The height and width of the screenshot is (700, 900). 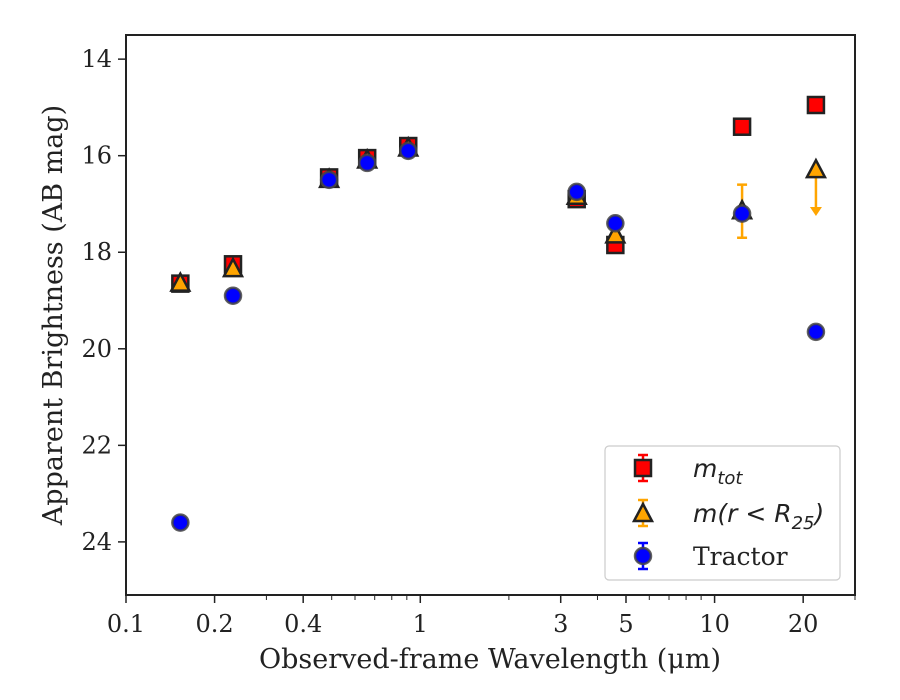 I want to click on legend-item-tractor: Tractor, so click(x=710, y=556).